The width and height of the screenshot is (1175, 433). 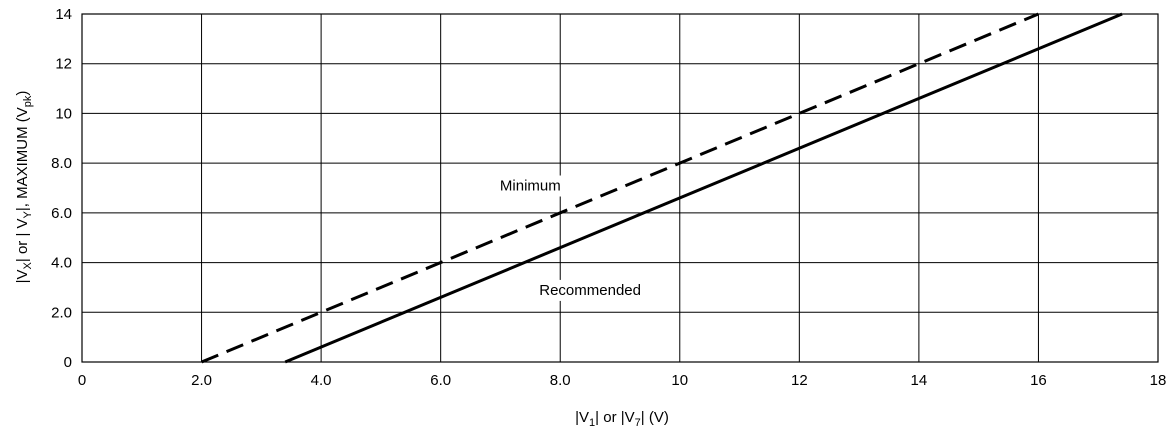 I want to click on y-tick-label: 0, so click(x=68, y=362).